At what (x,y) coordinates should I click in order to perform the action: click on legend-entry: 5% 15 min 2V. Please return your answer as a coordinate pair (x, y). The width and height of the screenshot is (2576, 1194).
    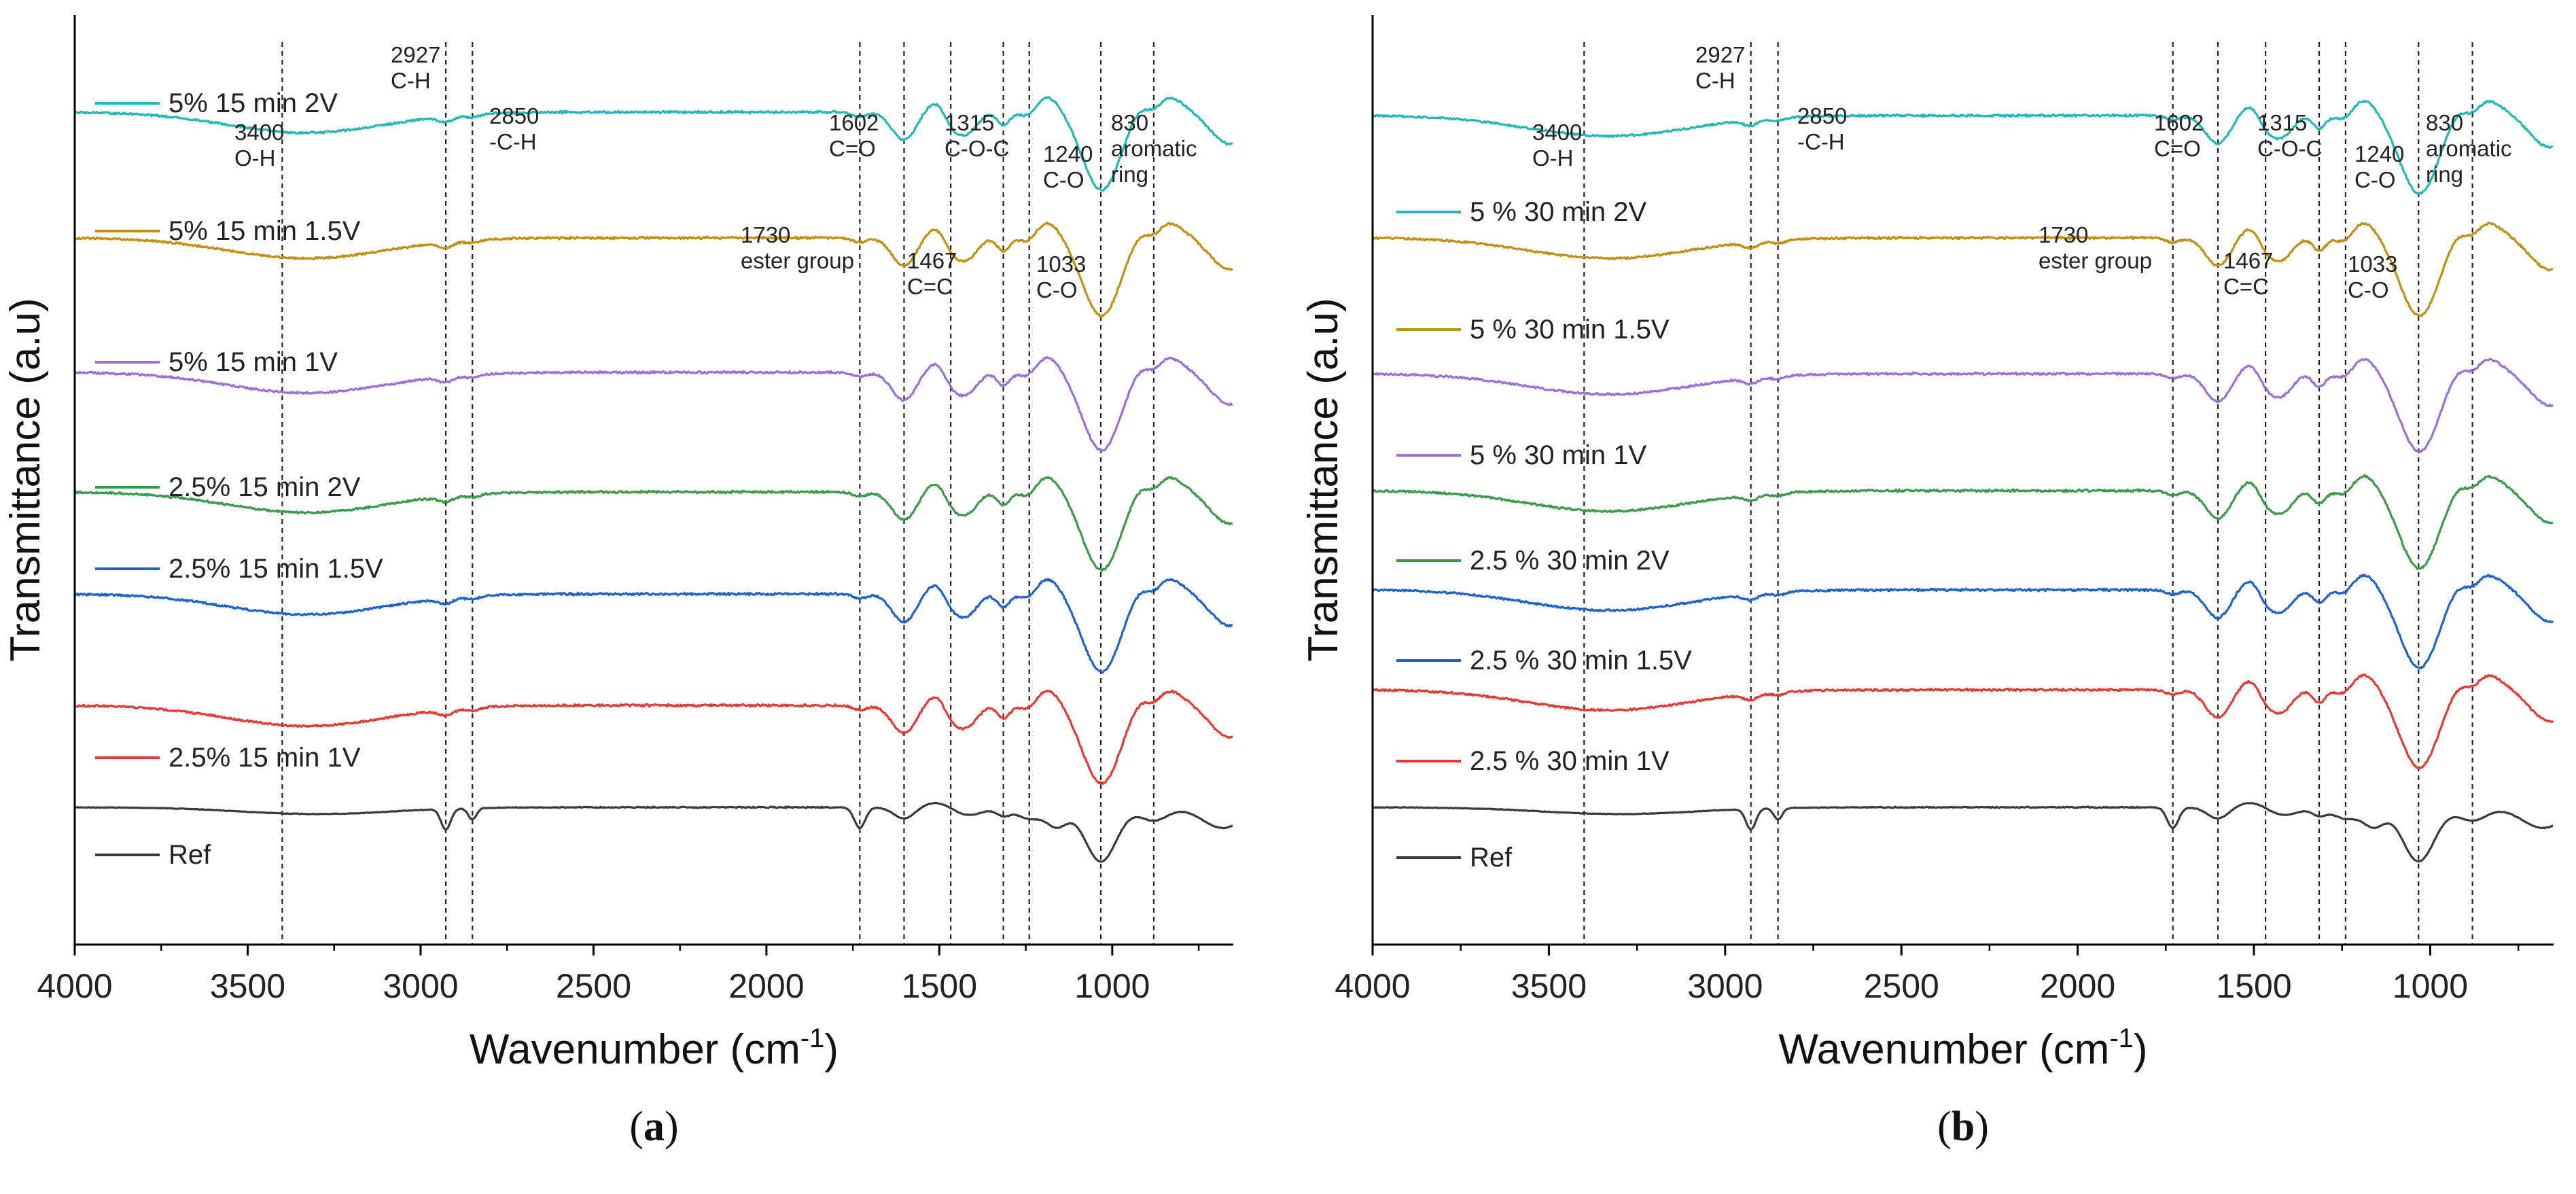
    Looking at the image, I should click on (253, 103).